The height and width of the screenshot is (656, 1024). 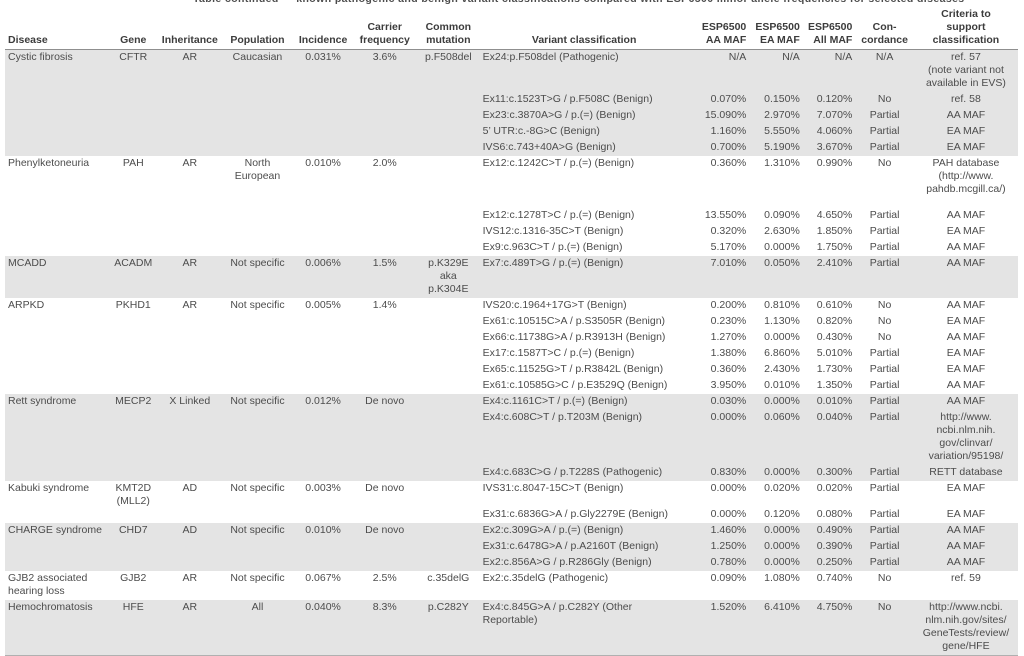 What do you see at coordinates (448, 102) in the screenshot?
I see `cell-mutation: p.F508del` at bounding box center [448, 102].